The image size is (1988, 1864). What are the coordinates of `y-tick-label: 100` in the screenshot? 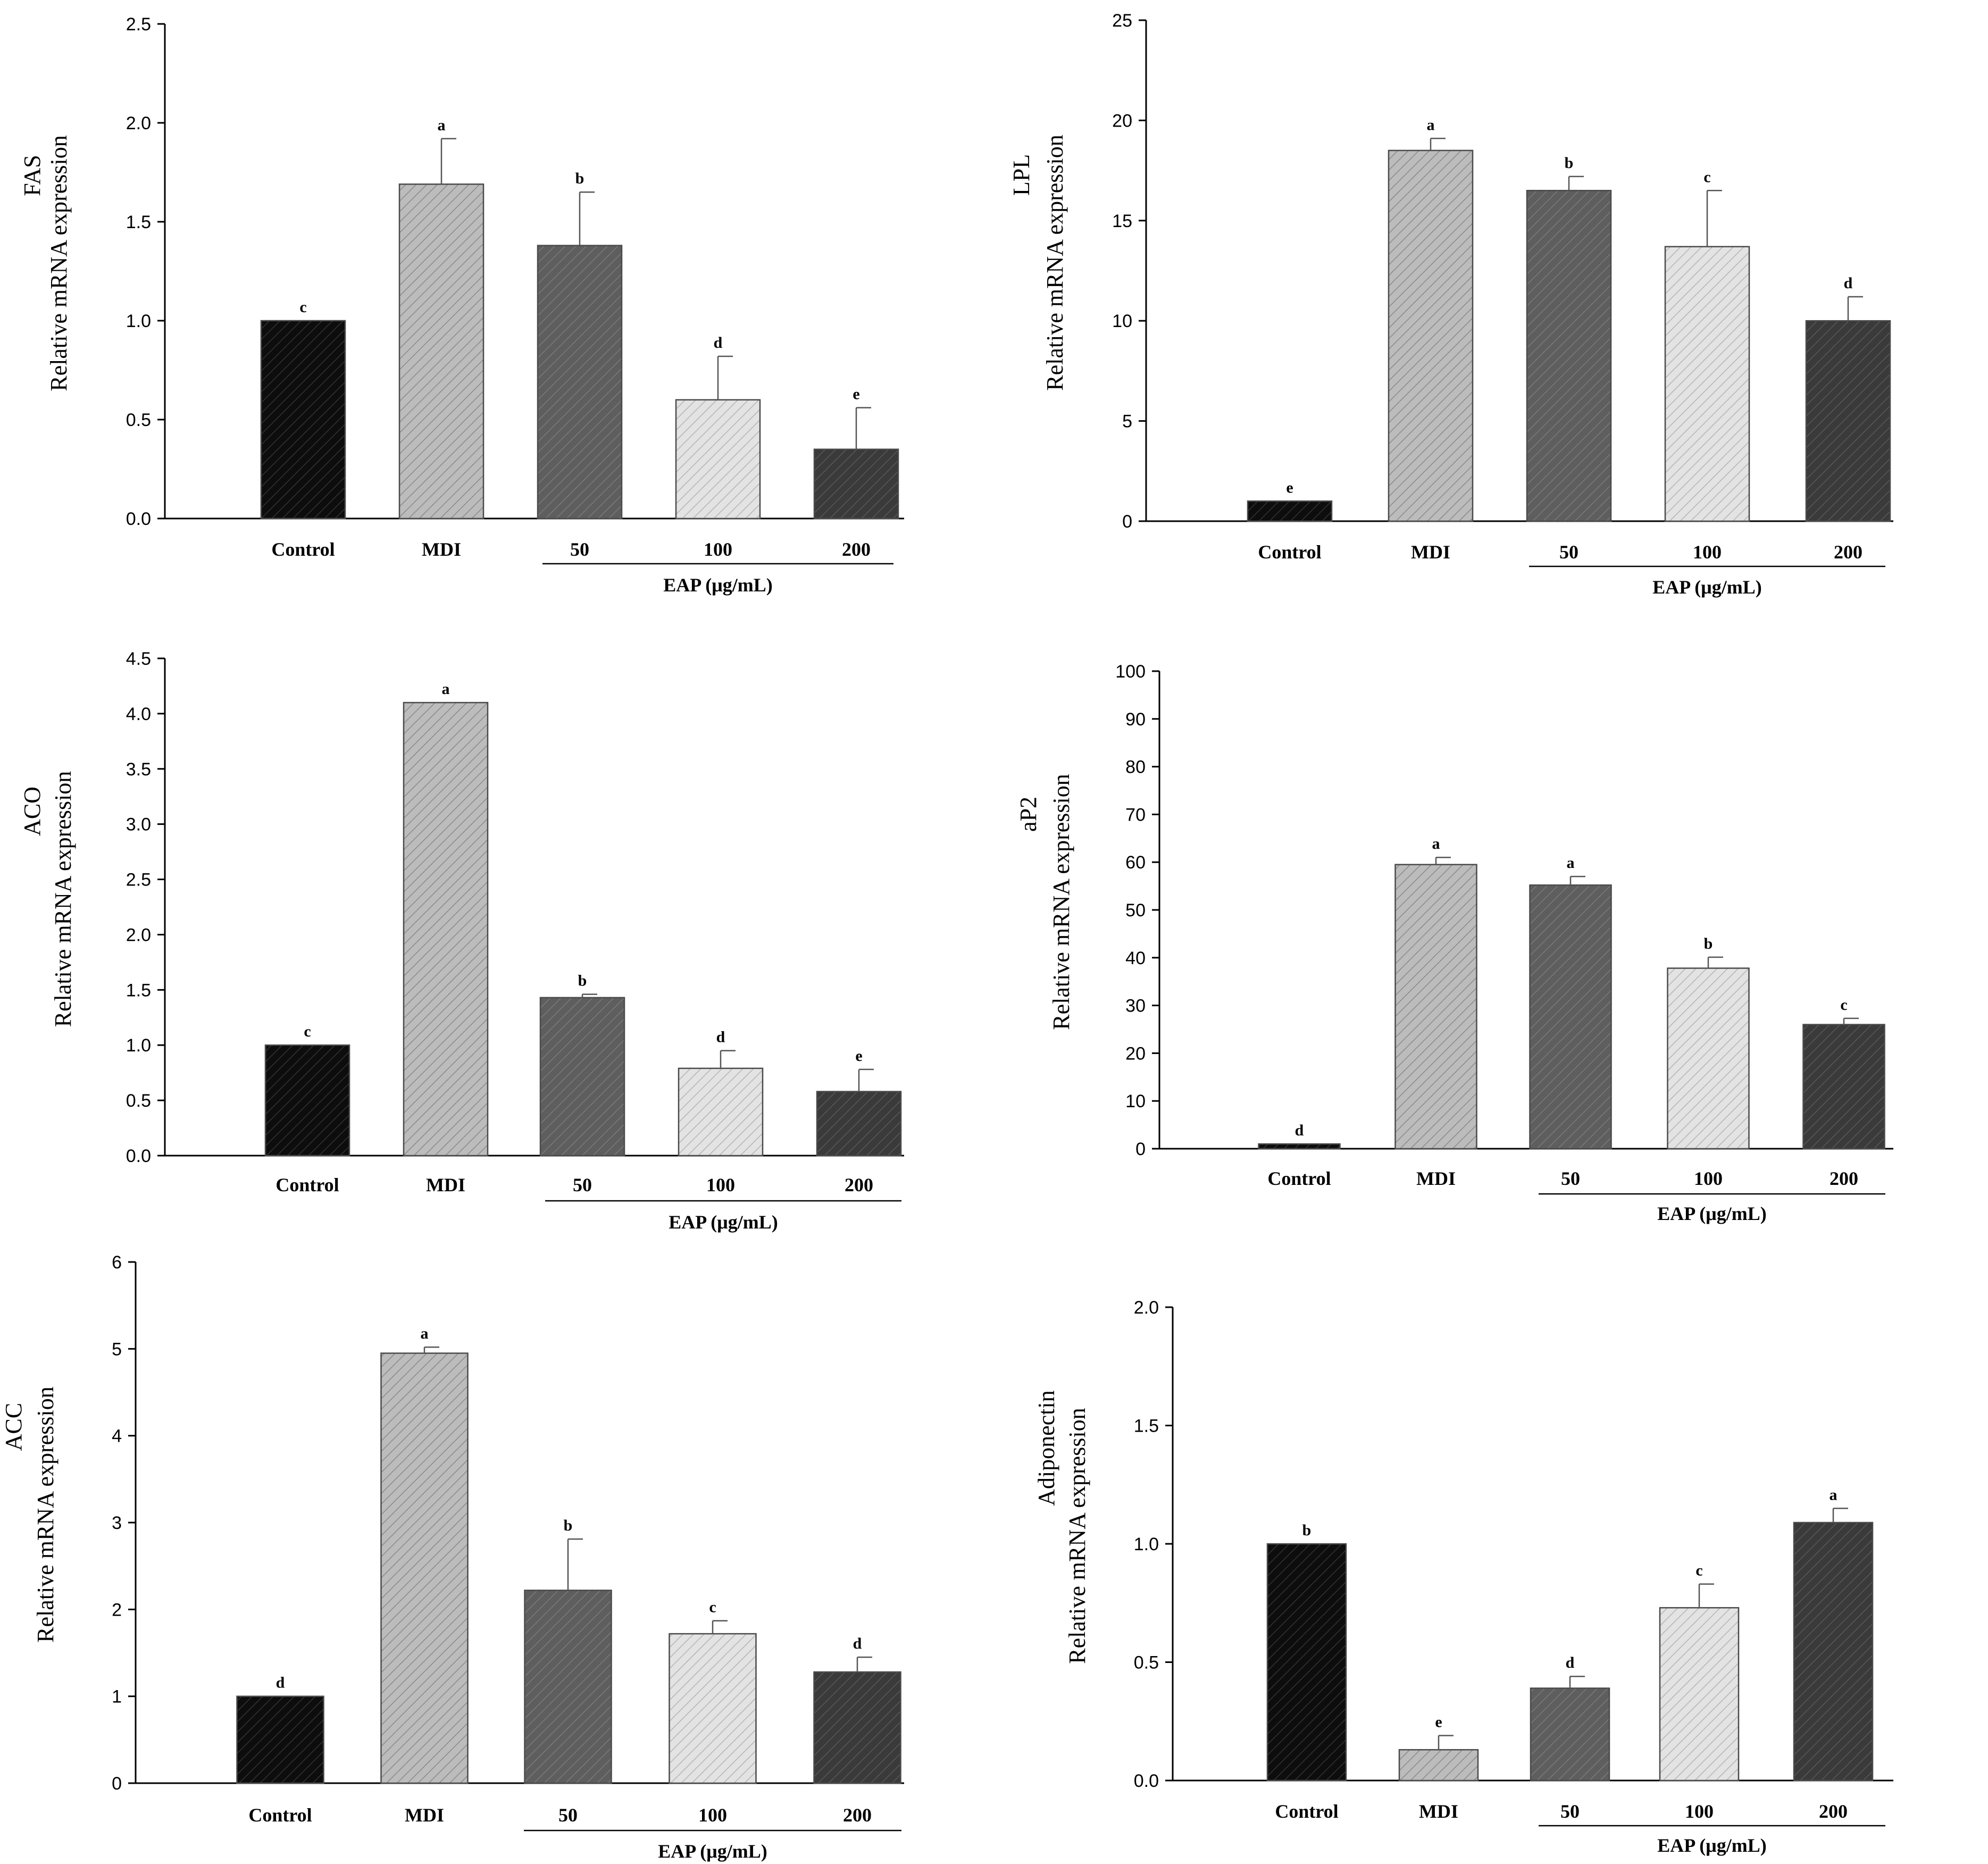 It's located at (1130, 672).